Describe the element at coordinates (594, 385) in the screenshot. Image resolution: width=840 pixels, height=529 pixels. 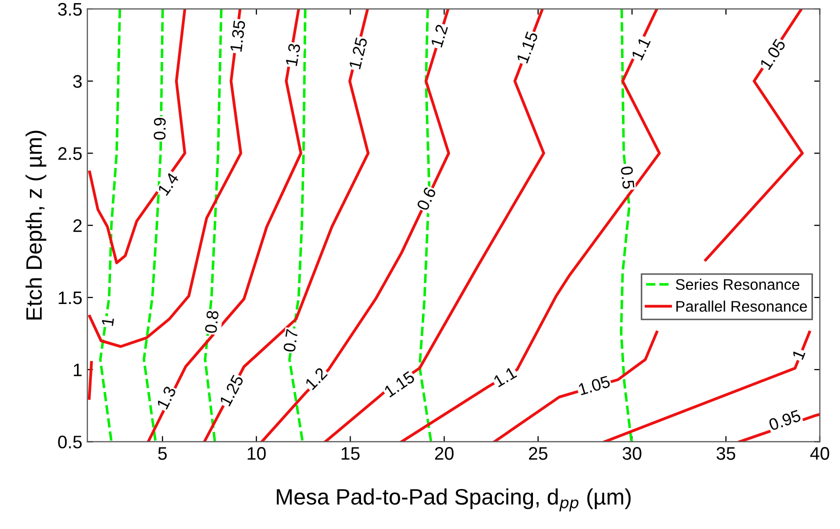
I see `annotation: 1.05` at that location.